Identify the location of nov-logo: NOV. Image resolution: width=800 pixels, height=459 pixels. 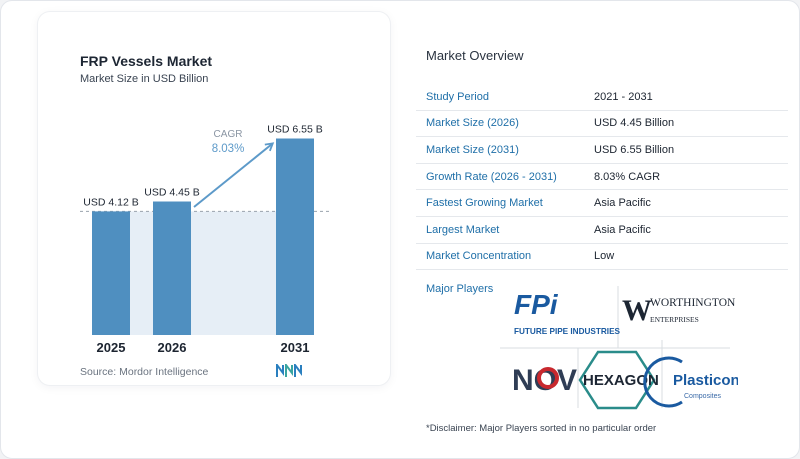
(544, 380).